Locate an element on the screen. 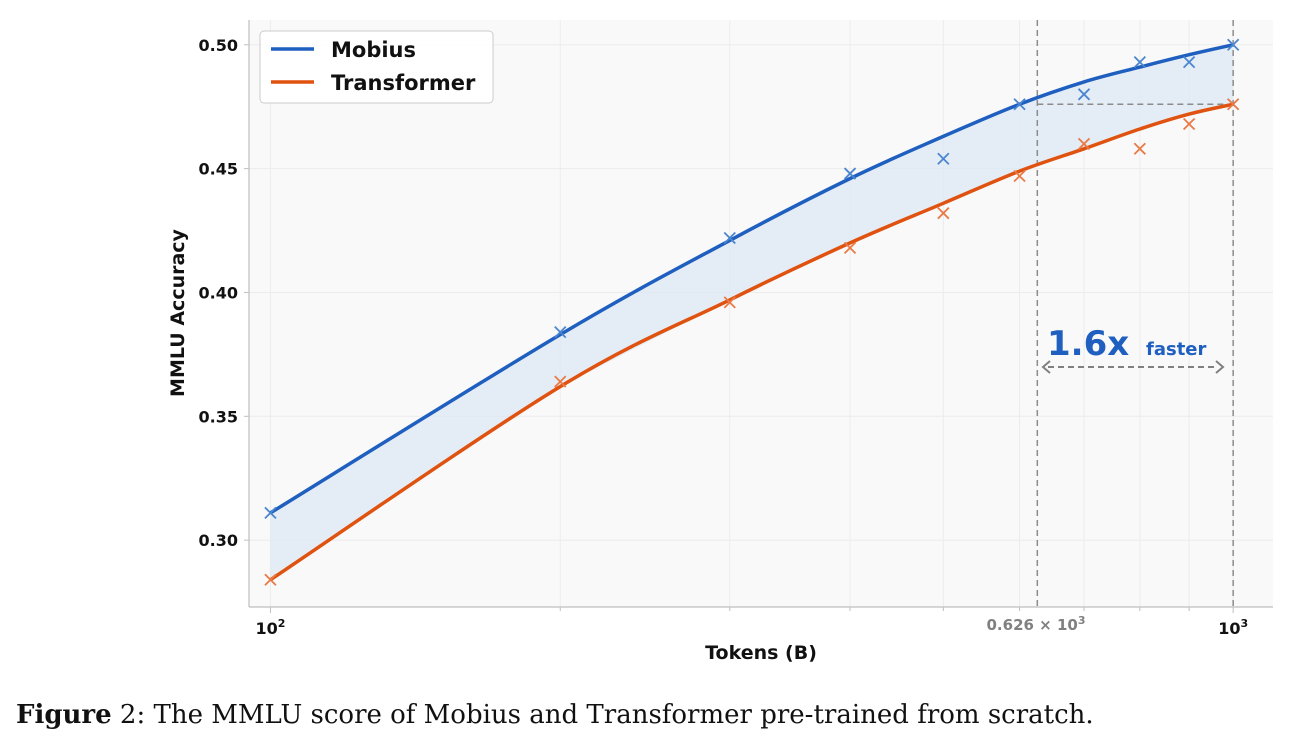  speedup-annotation: 1.6x faster 0.626 × 103 is located at coordinates (1106, 479).